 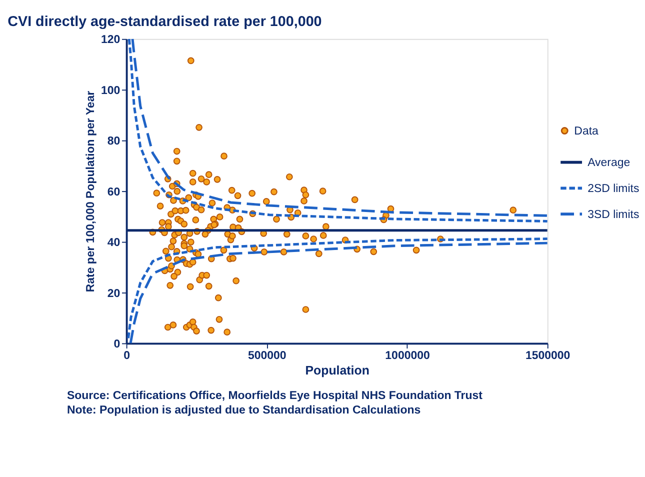 What do you see at coordinates (587, 132) in the screenshot?
I see `legend-label: Data` at bounding box center [587, 132].